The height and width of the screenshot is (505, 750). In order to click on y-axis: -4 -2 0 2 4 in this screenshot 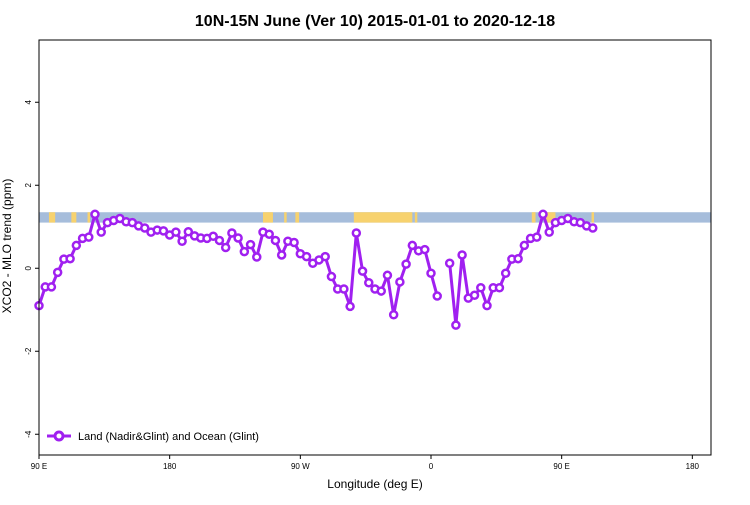, I will do `click(31, 268)`.